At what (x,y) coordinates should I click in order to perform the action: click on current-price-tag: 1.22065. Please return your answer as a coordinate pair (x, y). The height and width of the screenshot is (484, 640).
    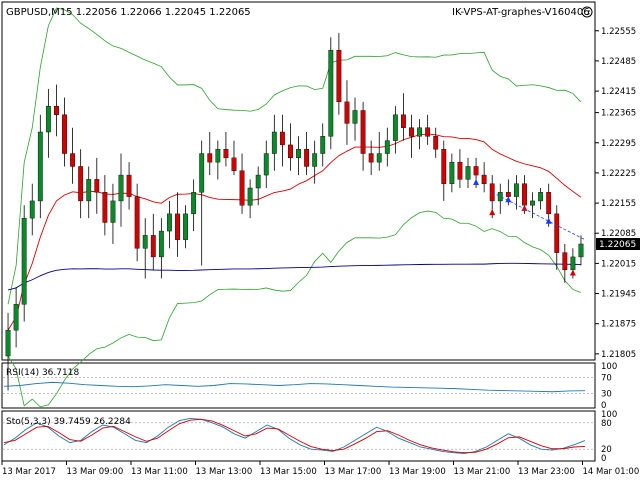
    Looking at the image, I should click on (618, 244).